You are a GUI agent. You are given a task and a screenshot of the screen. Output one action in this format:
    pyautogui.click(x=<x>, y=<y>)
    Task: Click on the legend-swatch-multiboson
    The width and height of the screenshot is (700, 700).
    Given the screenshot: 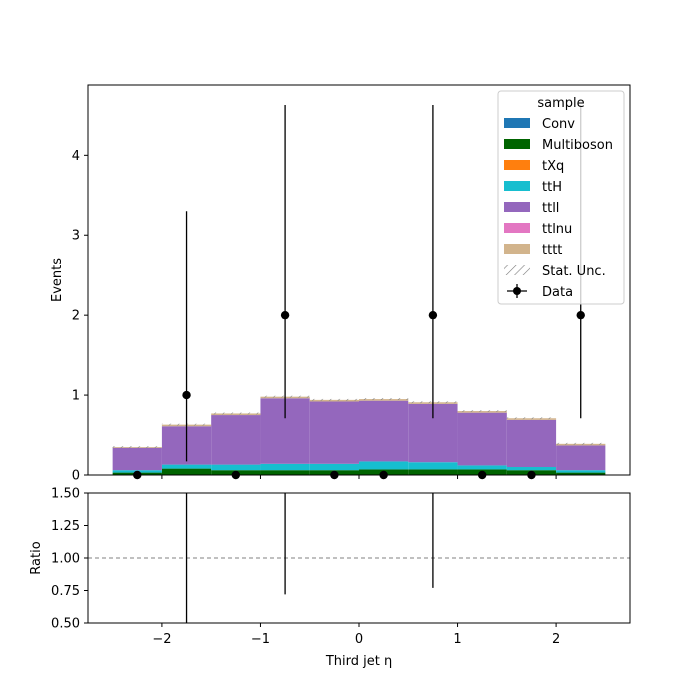 What is the action you would take?
    pyautogui.click(x=517, y=144)
    